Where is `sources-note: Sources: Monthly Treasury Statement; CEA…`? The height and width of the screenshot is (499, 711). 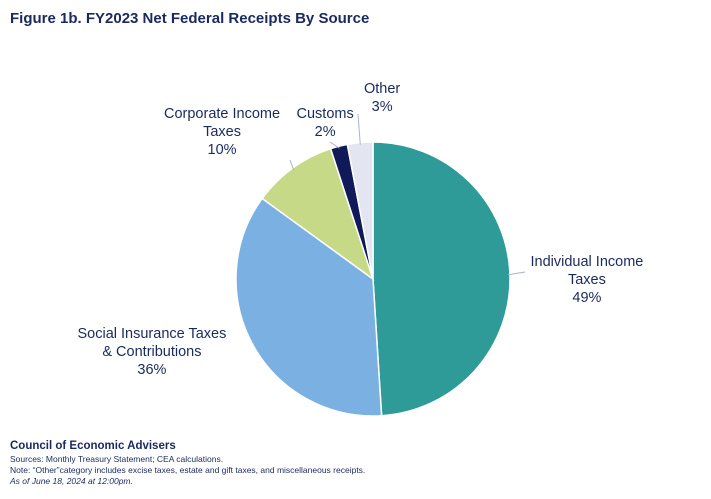
sources-note: Sources: Monthly Treasury Statement; CEA… is located at coordinates (117, 459).